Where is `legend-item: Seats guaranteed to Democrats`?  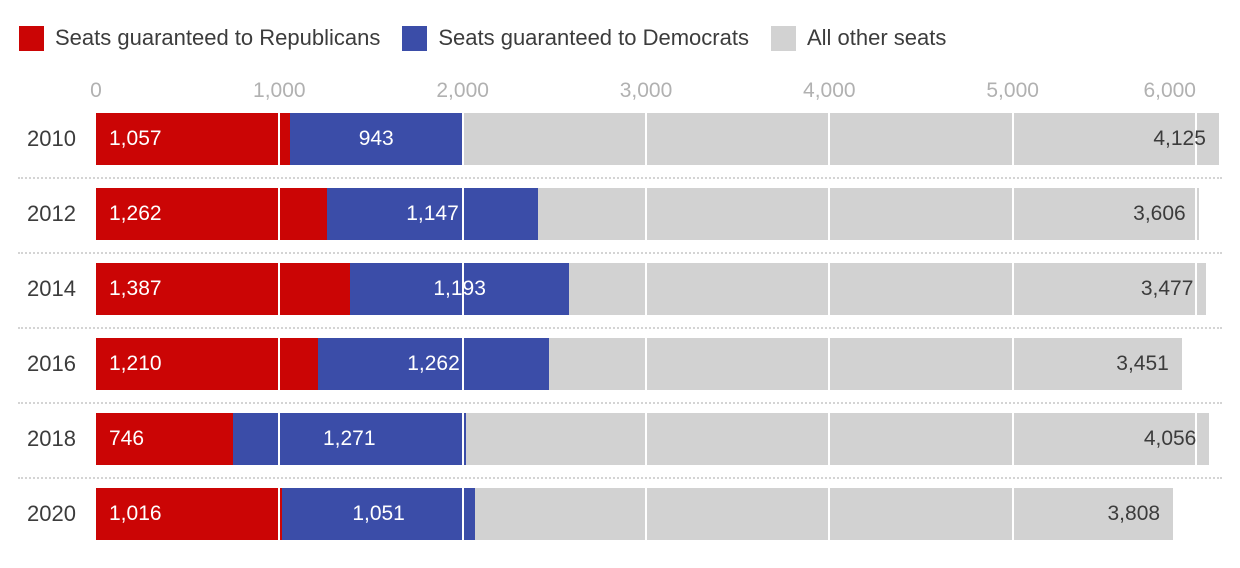 legend-item: Seats guaranteed to Democrats is located at coordinates (575, 38).